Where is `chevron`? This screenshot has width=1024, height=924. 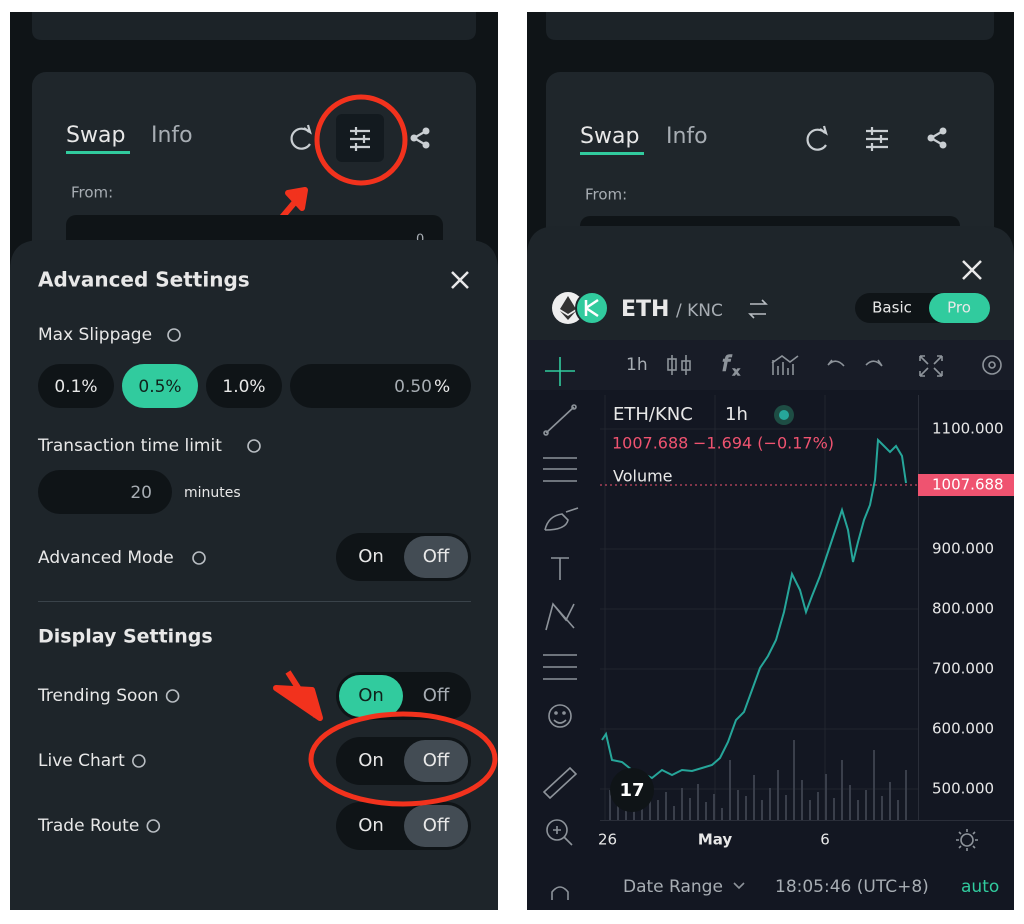
chevron is located at coordinates (739, 886).